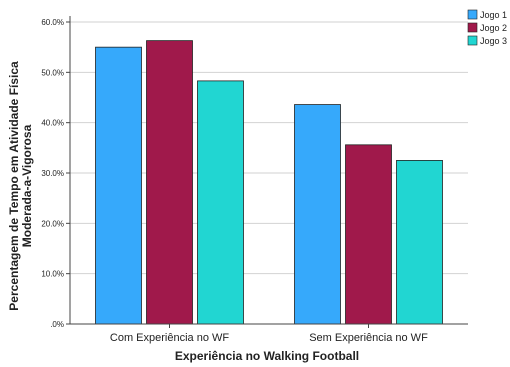 This screenshot has height=367, width=510. What do you see at coordinates (267, 356) in the screenshot?
I see `x-axis-title: Experiência no Walking Football` at bounding box center [267, 356].